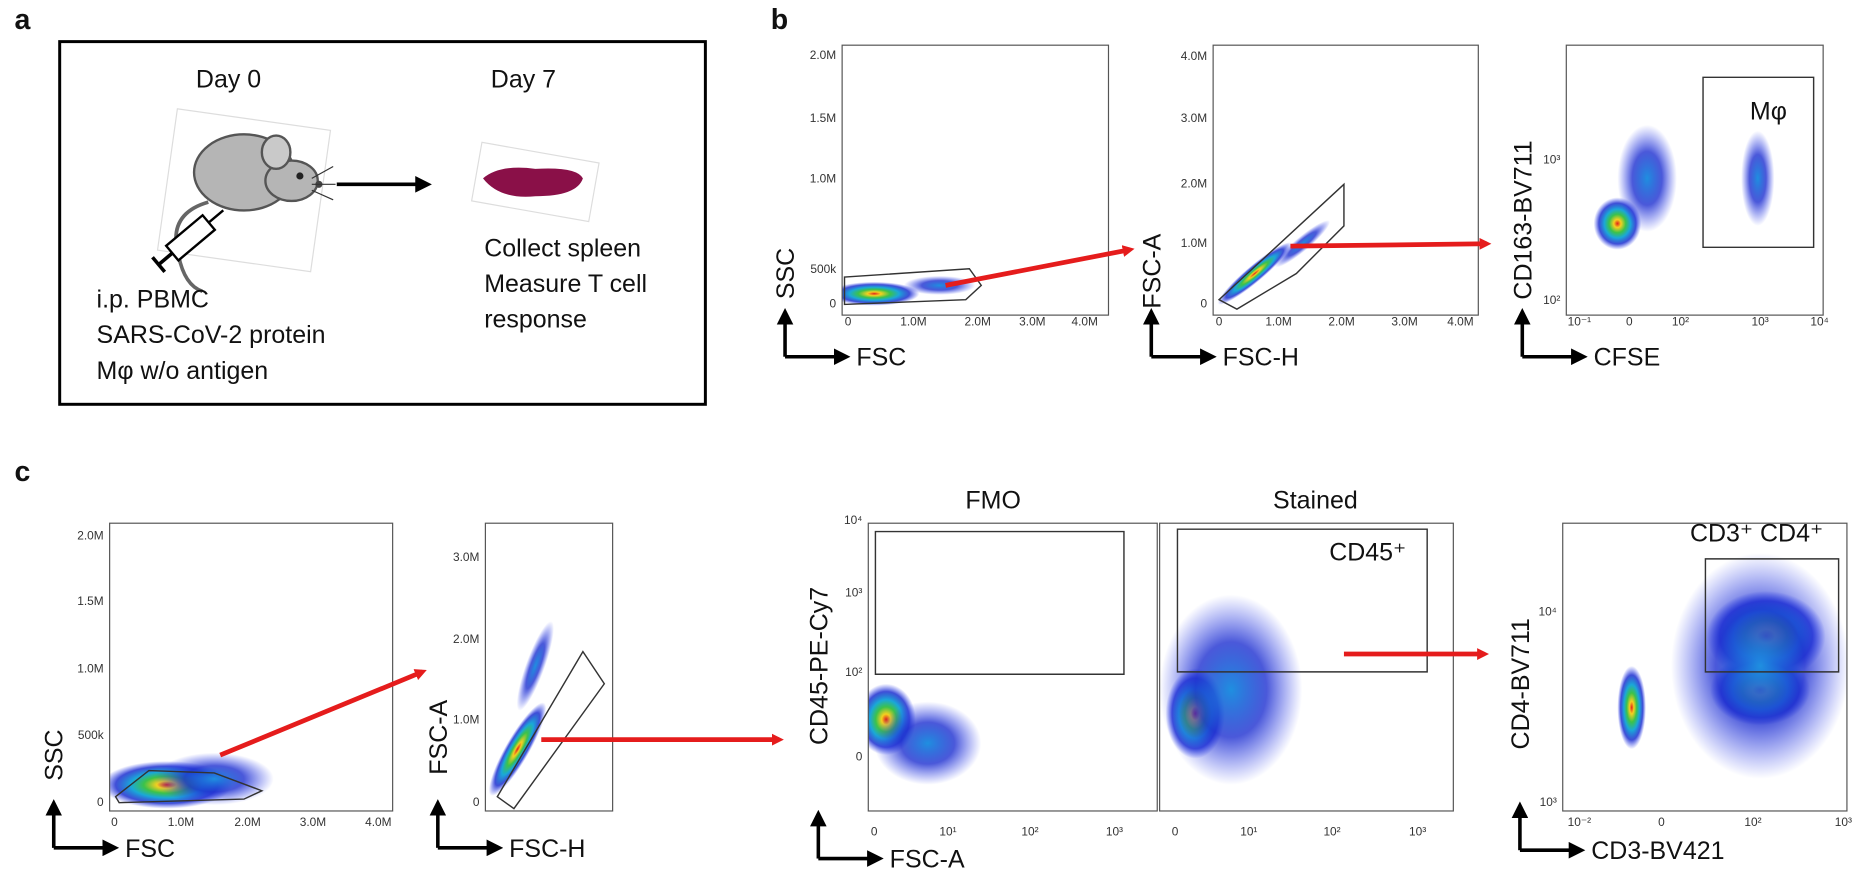 The image size is (1865, 874). I want to click on flow-plot: 0 10¹ 10² 10³ Stained CD45⁺, so click(1306, 662).